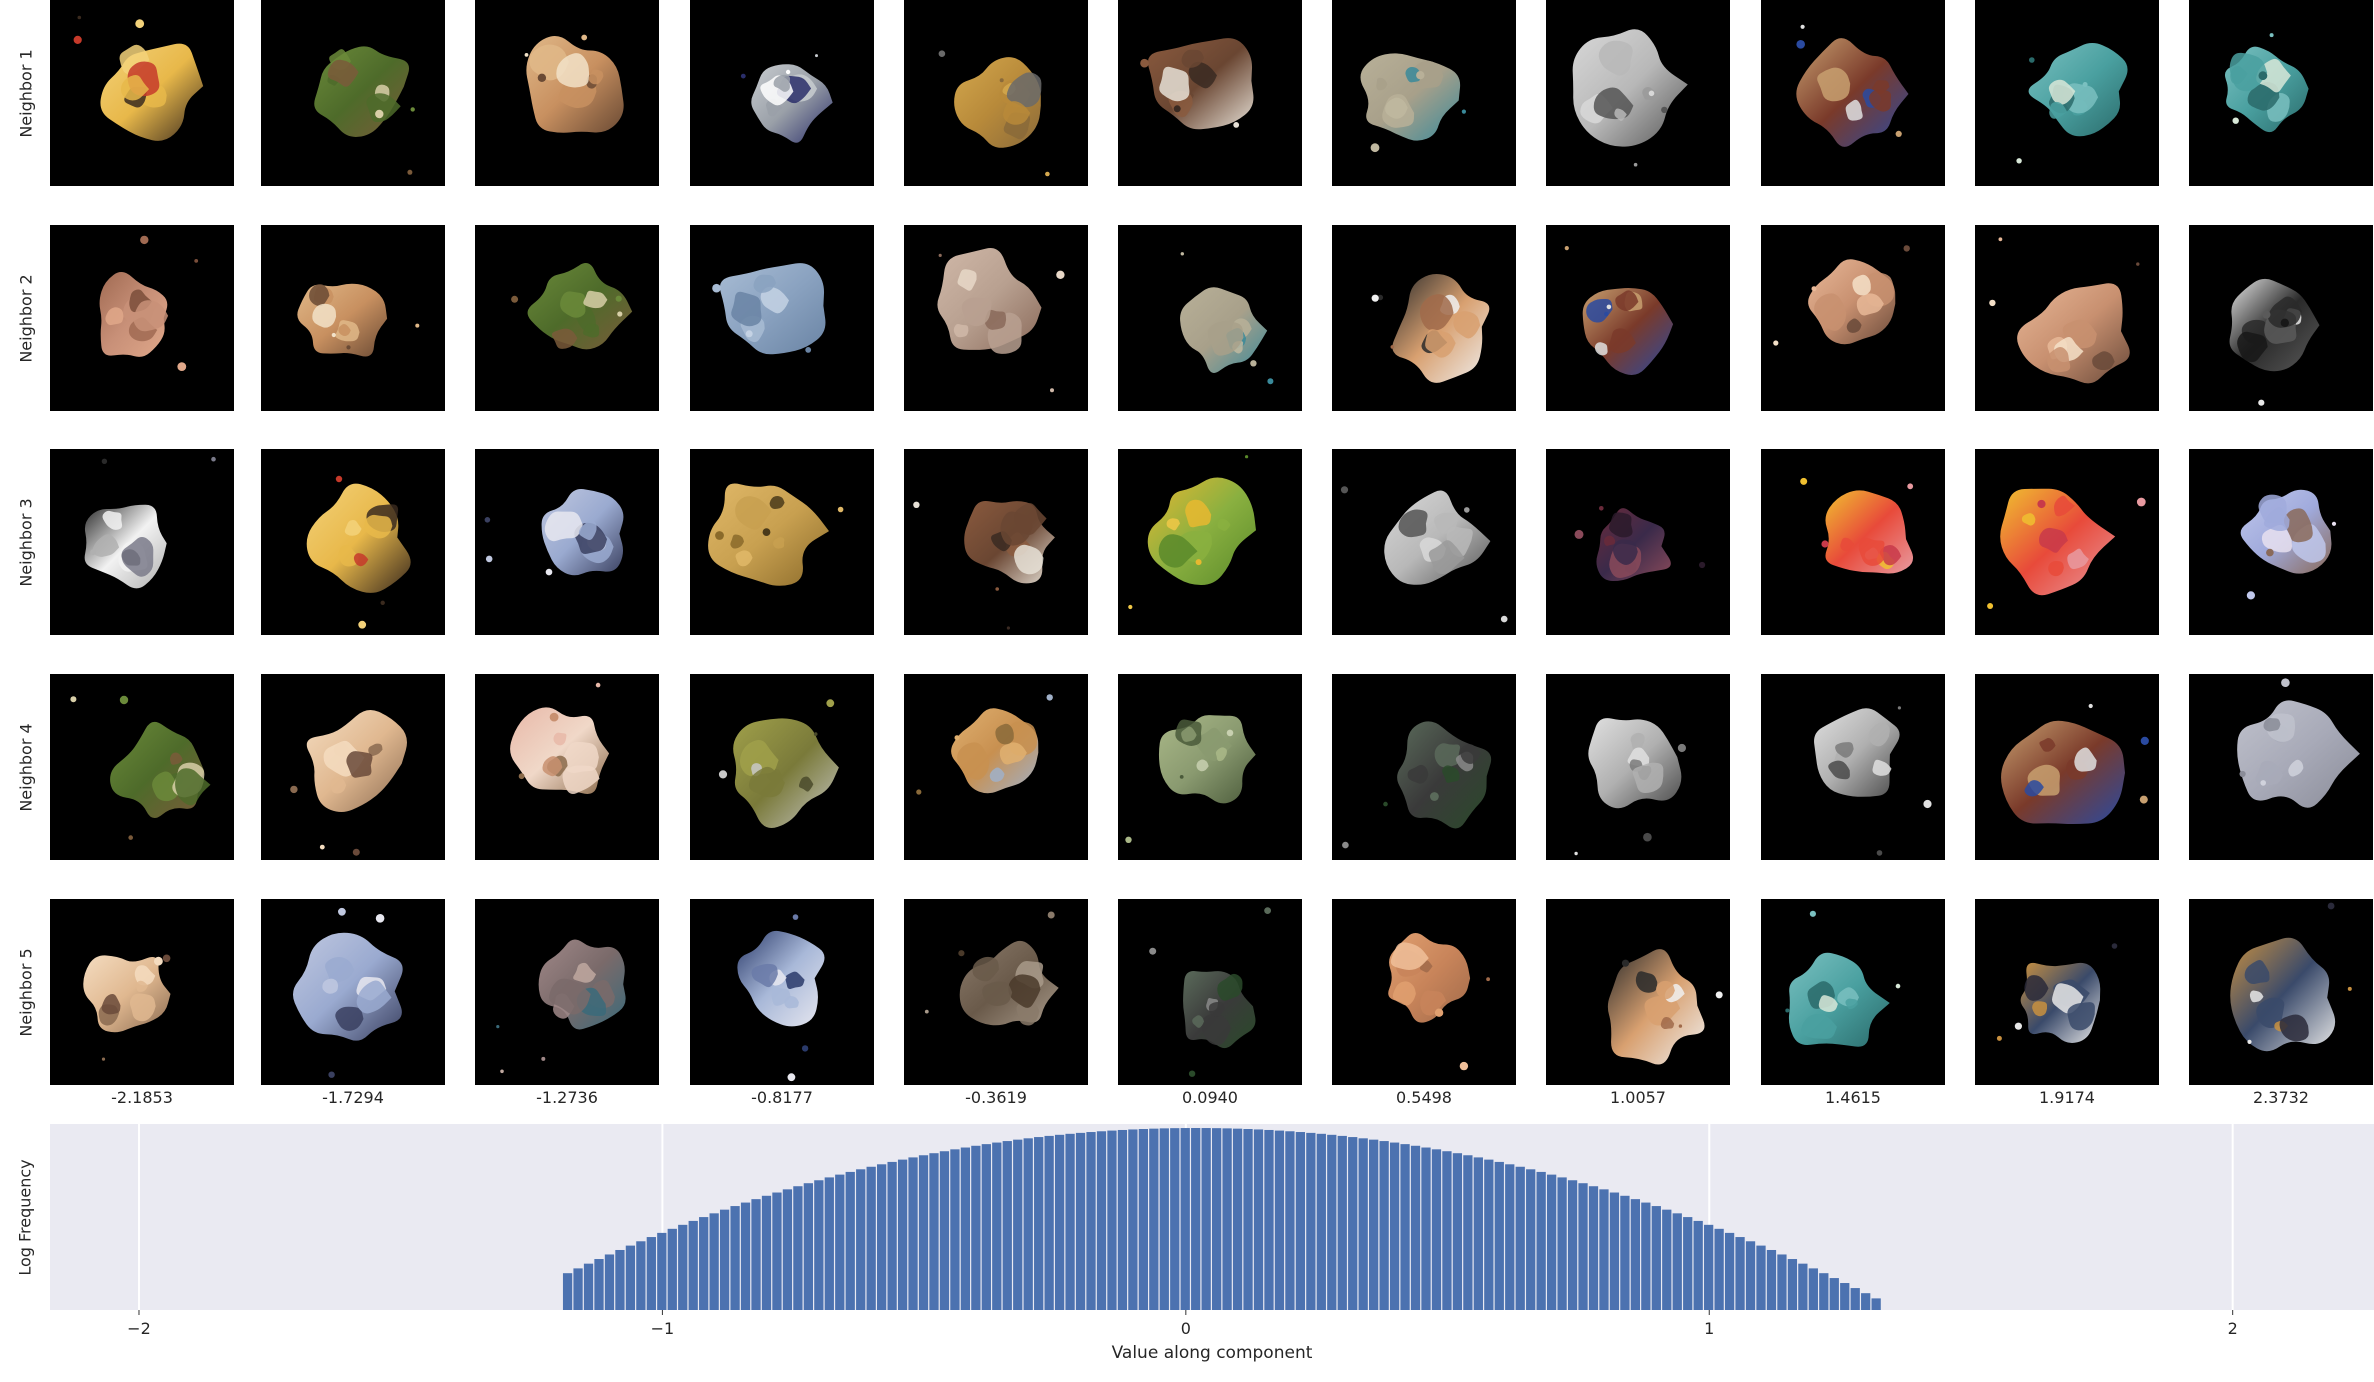 This screenshot has width=2374, height=1382. I want to click on axolotl-patch, so click(560, 738).